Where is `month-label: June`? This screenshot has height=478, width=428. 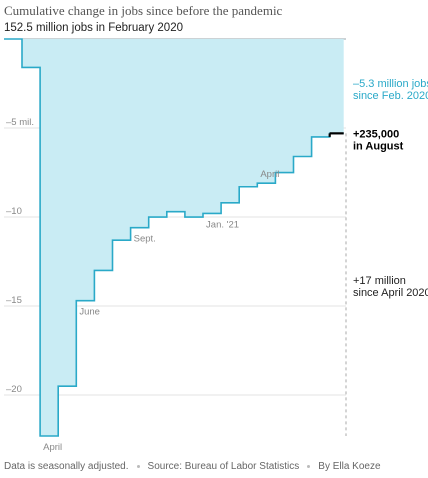
month-label: June is located at coordinates (89, 312).